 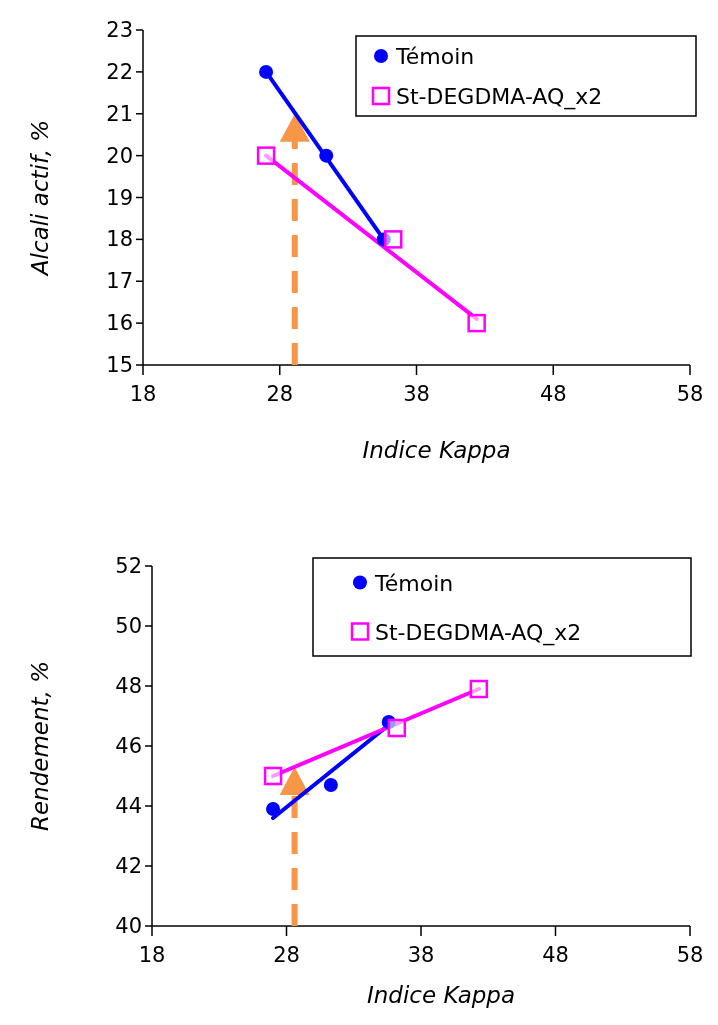 What do you see at coordinates (128, 686) in the screenshot?
I see `y-tick-label: 48` at bounding box center [128, 686].